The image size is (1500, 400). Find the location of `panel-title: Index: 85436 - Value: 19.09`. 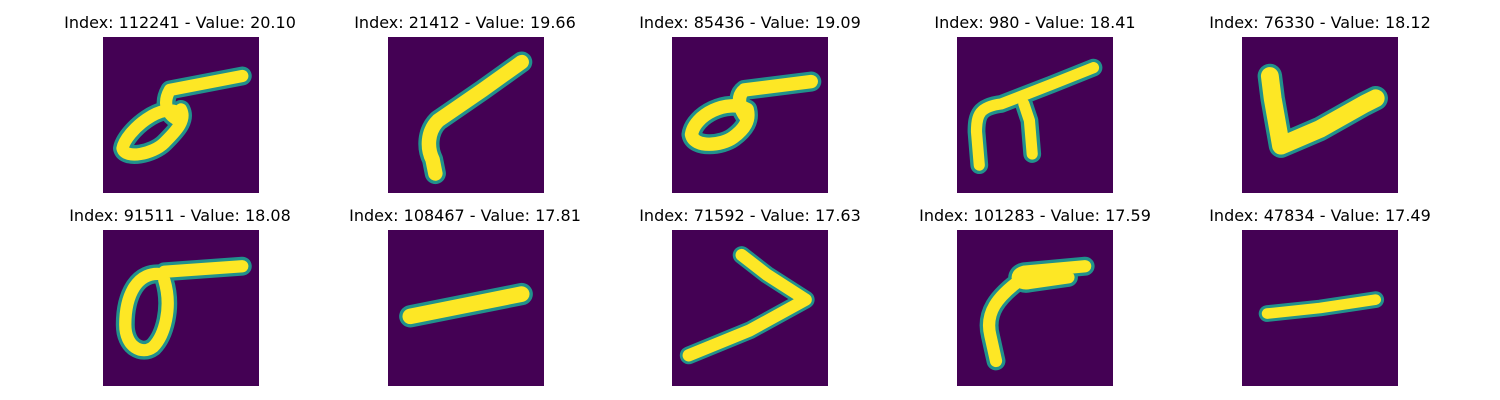

panel-title: Index: 85436 - Value: 19.09 is located at coordinates (750, 22).